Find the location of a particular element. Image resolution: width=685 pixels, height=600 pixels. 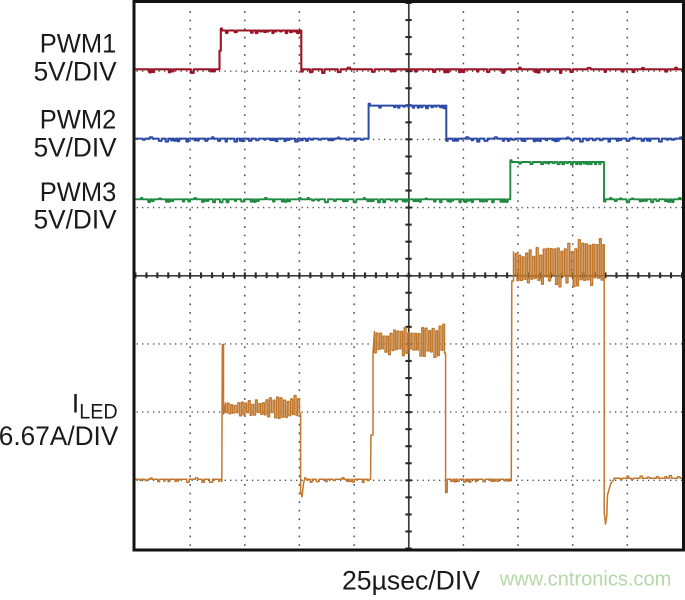

svg-text: 25µsec/DIV is located at coordinates (411, 580).